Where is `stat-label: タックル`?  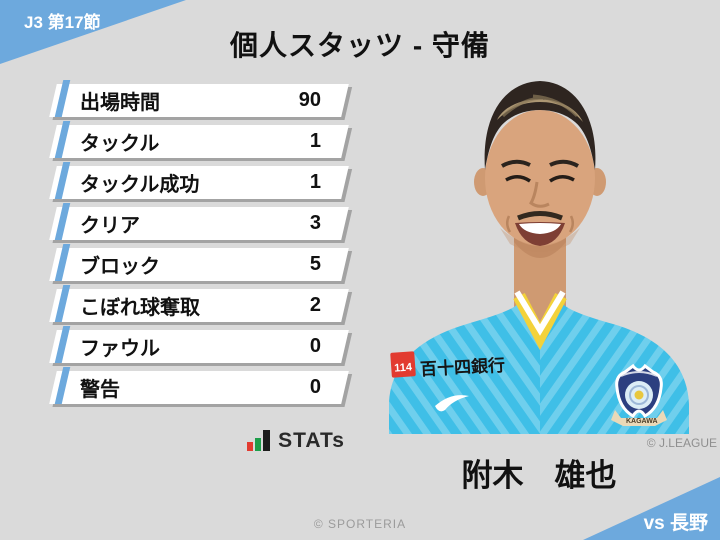 stat-label: タックル is located at coordinates (120, 144).